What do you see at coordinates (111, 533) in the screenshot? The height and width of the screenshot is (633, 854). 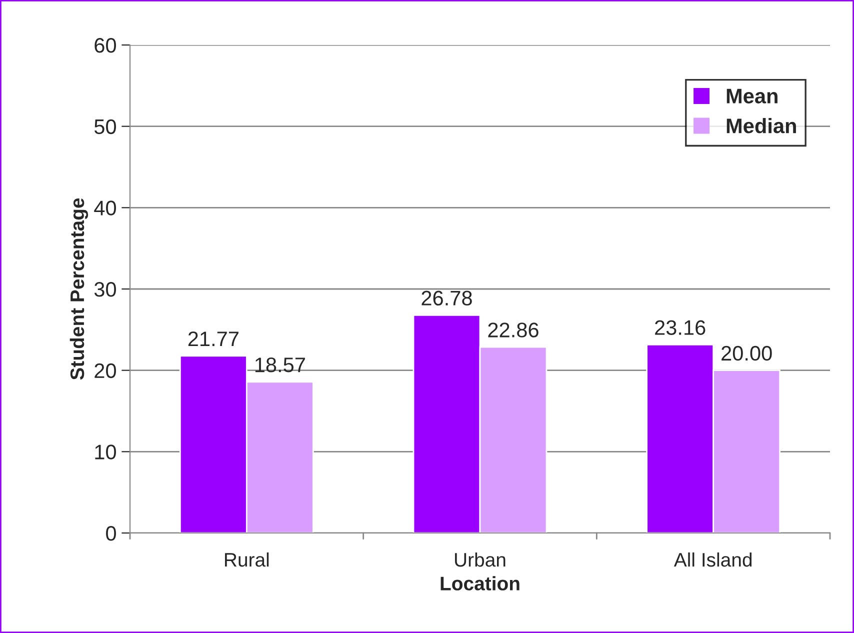 I see `y-tick-label: 0` at bounding box center [111, 533].